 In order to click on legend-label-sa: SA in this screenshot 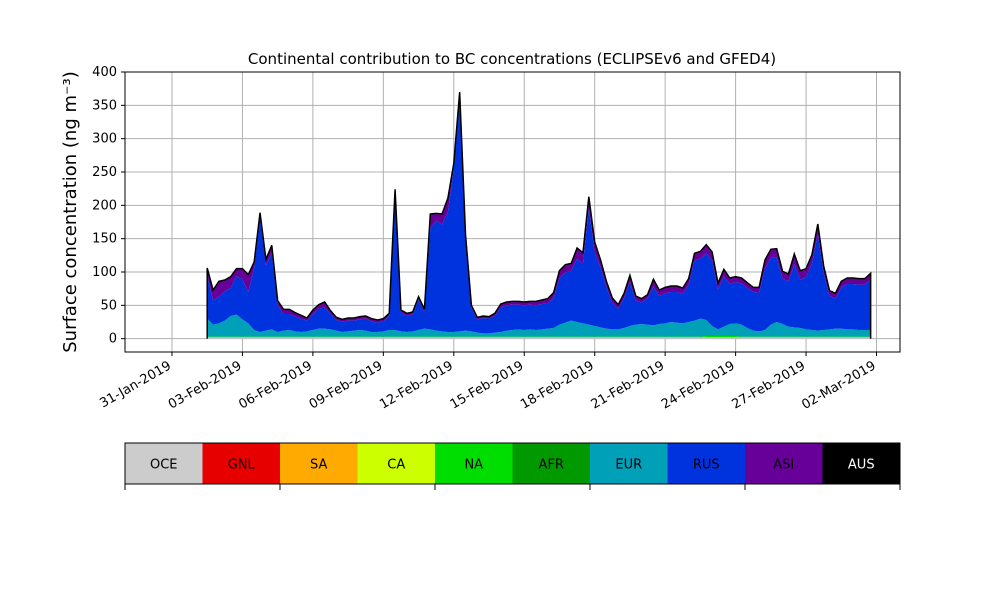, I will do `click(318, 465)`.